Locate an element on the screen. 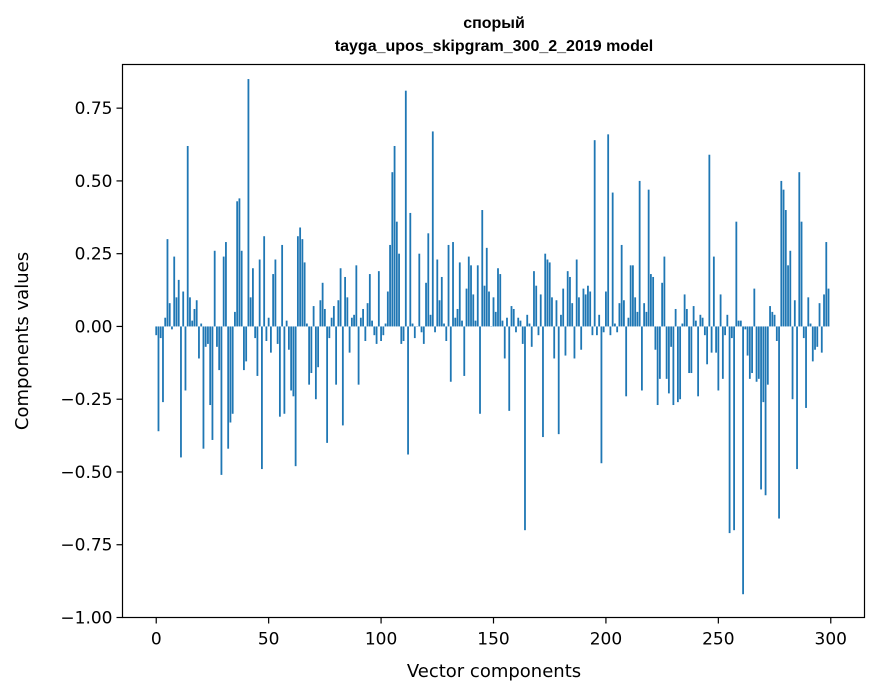 This screenshot has width=880, height=696. chart-title-word: спорый is located at coordinates (494, 23).